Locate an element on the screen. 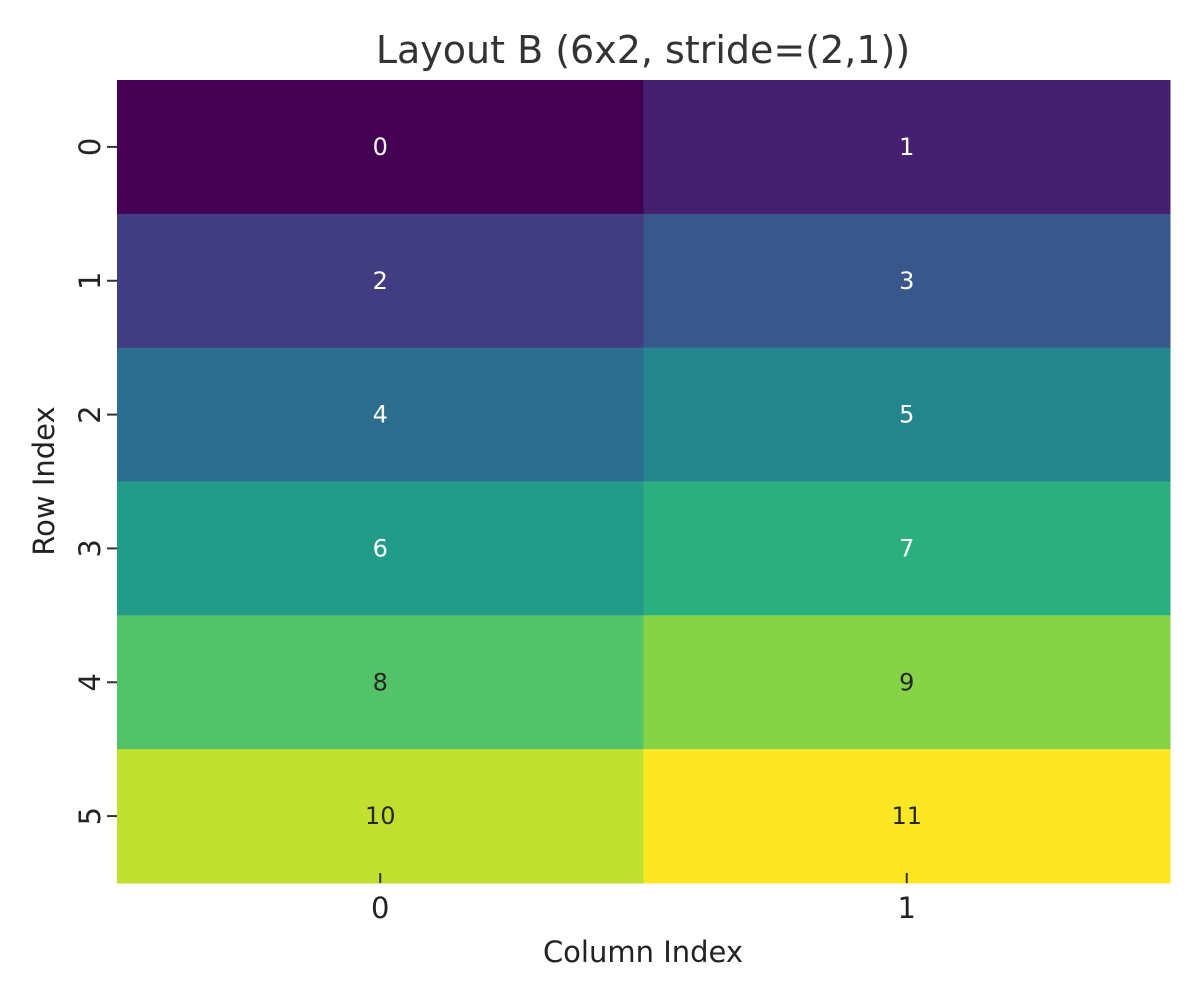 The height and width of the screenshot is (1004, 1200). cell-value-label: 1 is located at coordinates (906, 147).